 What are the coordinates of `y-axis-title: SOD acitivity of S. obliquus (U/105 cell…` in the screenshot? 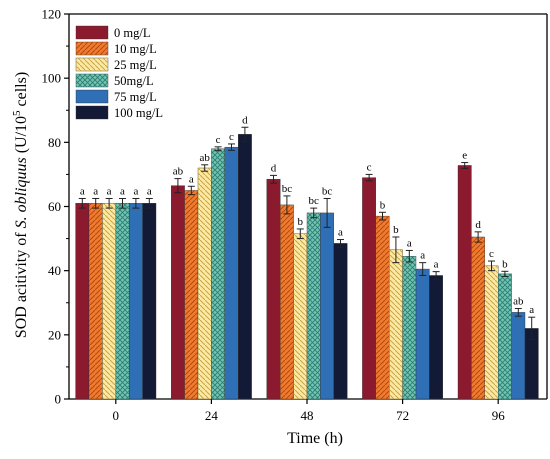 It's located at (20, 205).